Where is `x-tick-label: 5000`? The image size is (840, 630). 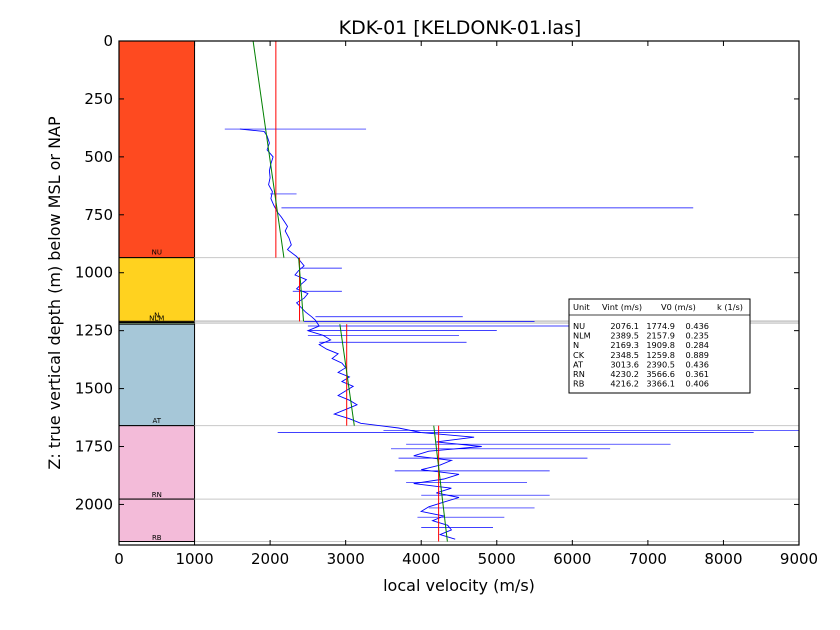
x-tick-label: 5000 is located at coordinates (497, 559).